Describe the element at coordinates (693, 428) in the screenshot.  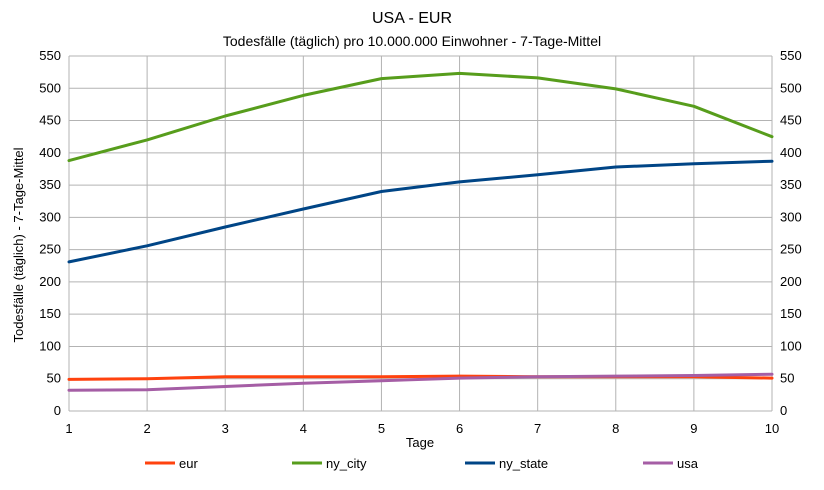
I see `x-tick-label: 9` at that location.